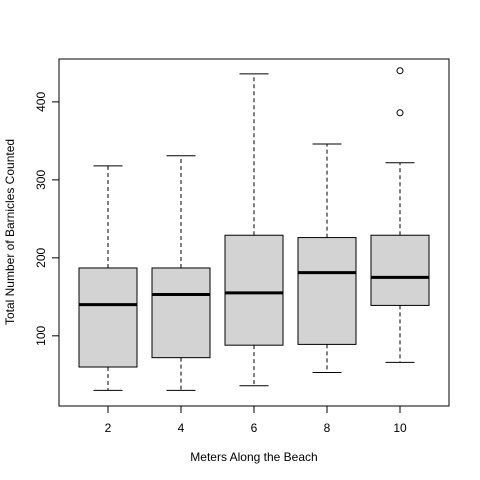 Image resolution: width=480 pixels, height=480 pixels. What do you see at coordinates (181, 428) in the screenshot?
I see `x-tick-label: 4` at bounding box center [181, 428].